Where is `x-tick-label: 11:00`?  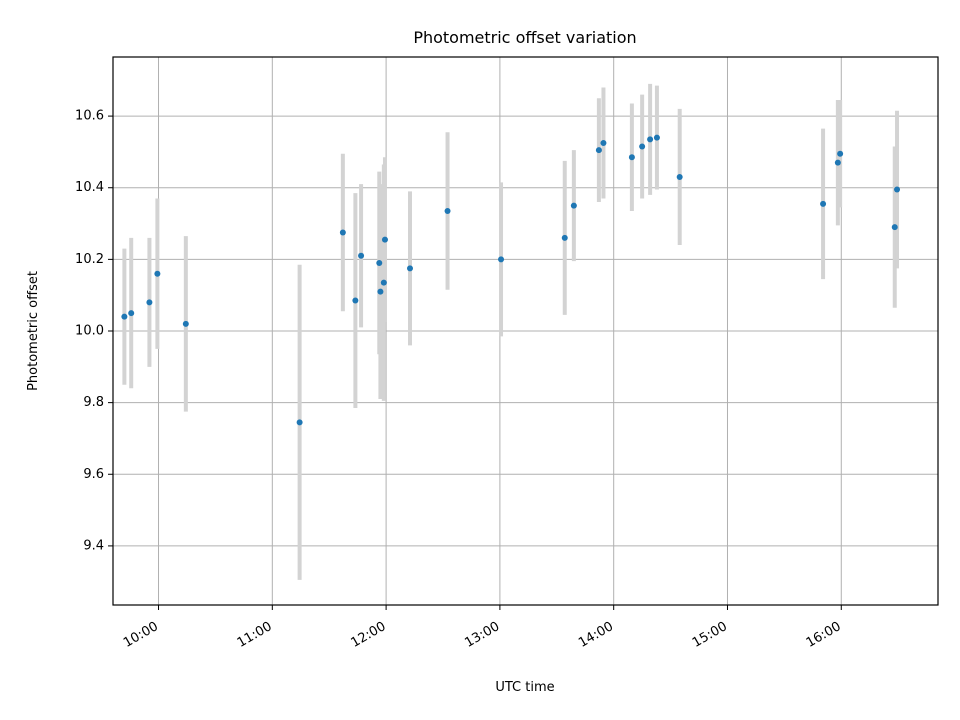
x-tick-label: 11:00 is located at coordinates (255, 635).